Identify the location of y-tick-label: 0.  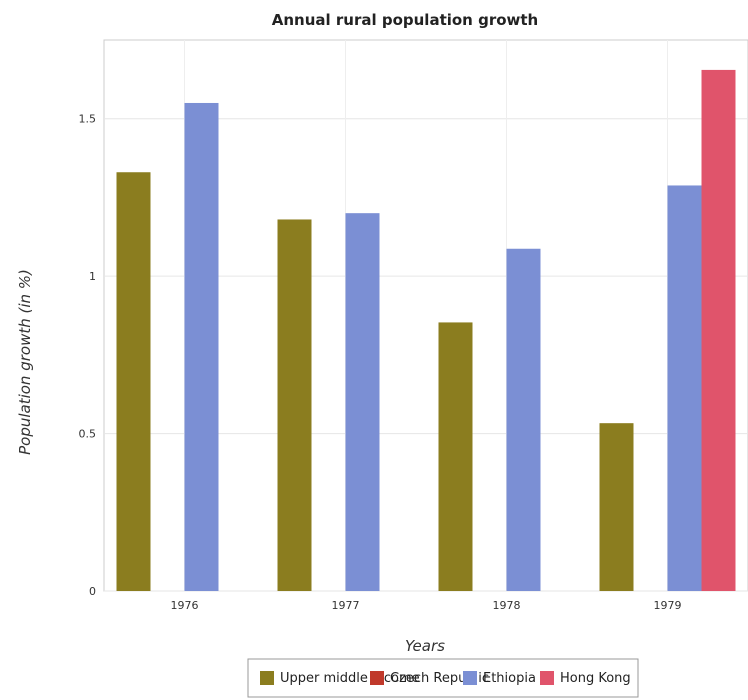
(92, 591).